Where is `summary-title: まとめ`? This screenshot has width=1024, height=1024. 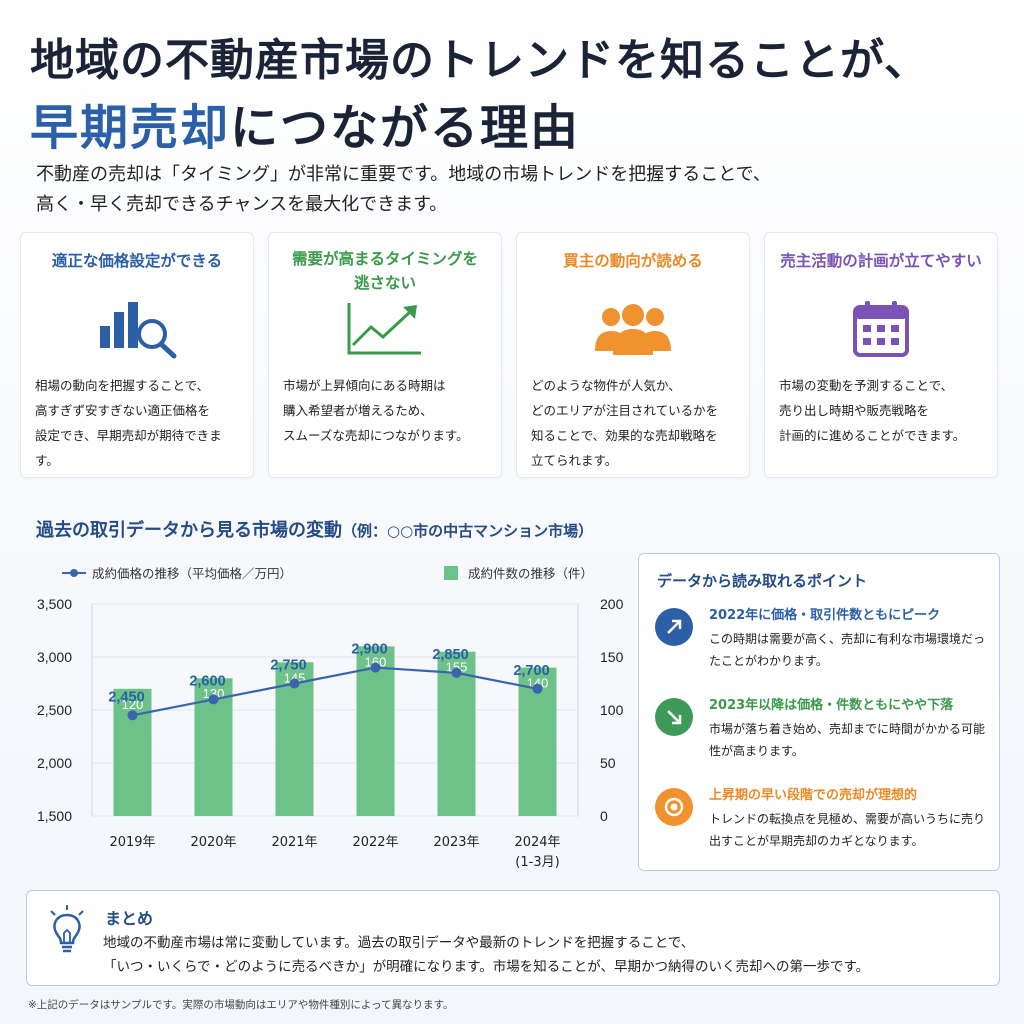 summary-title: まとめ is located at coordinates (129, 918).